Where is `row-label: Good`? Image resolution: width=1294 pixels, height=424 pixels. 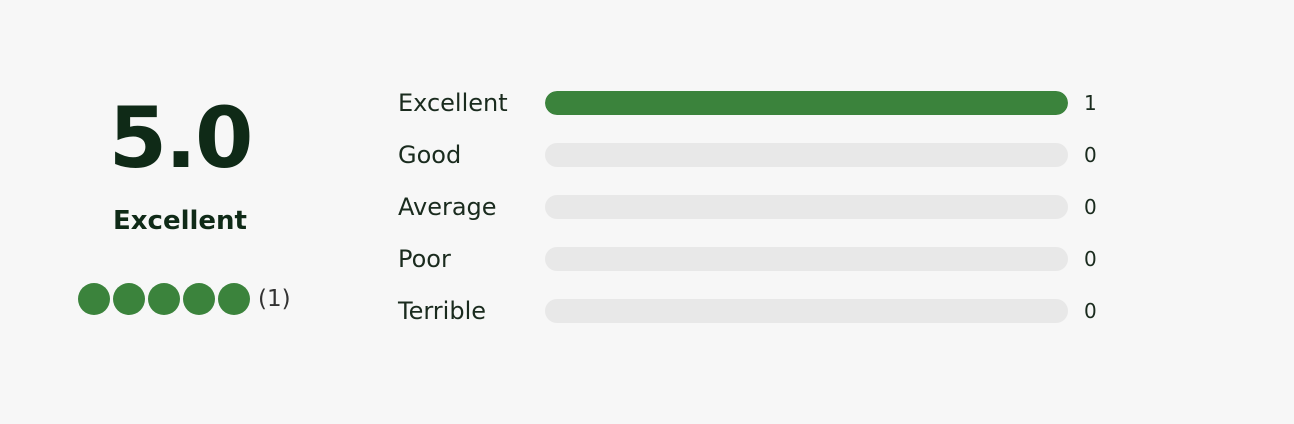
row-label: Good is located at coordinates (430, 155).